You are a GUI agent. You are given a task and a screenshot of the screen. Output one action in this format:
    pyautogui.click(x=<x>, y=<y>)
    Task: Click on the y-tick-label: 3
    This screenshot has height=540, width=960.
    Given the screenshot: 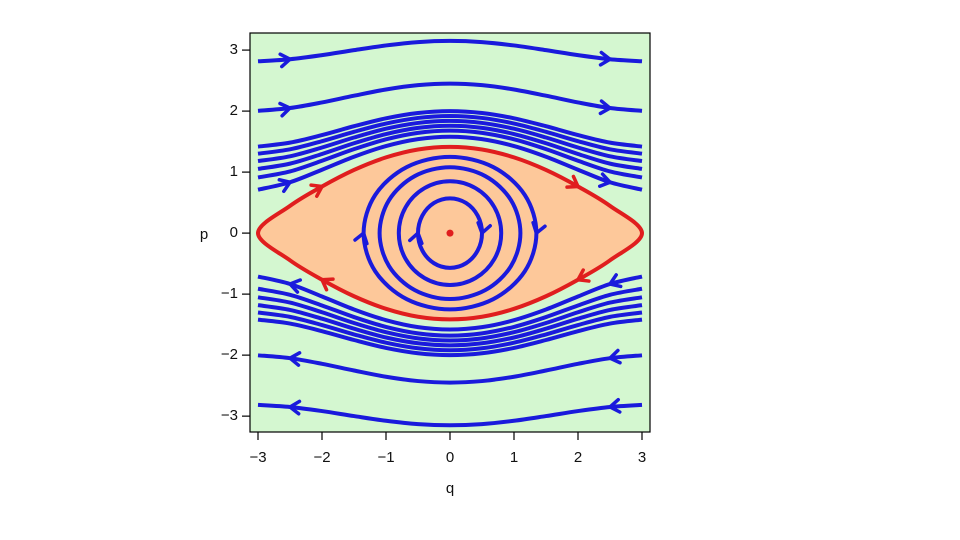 What is the action you would take?
    pyautogui.click(x=234, y=49)
    